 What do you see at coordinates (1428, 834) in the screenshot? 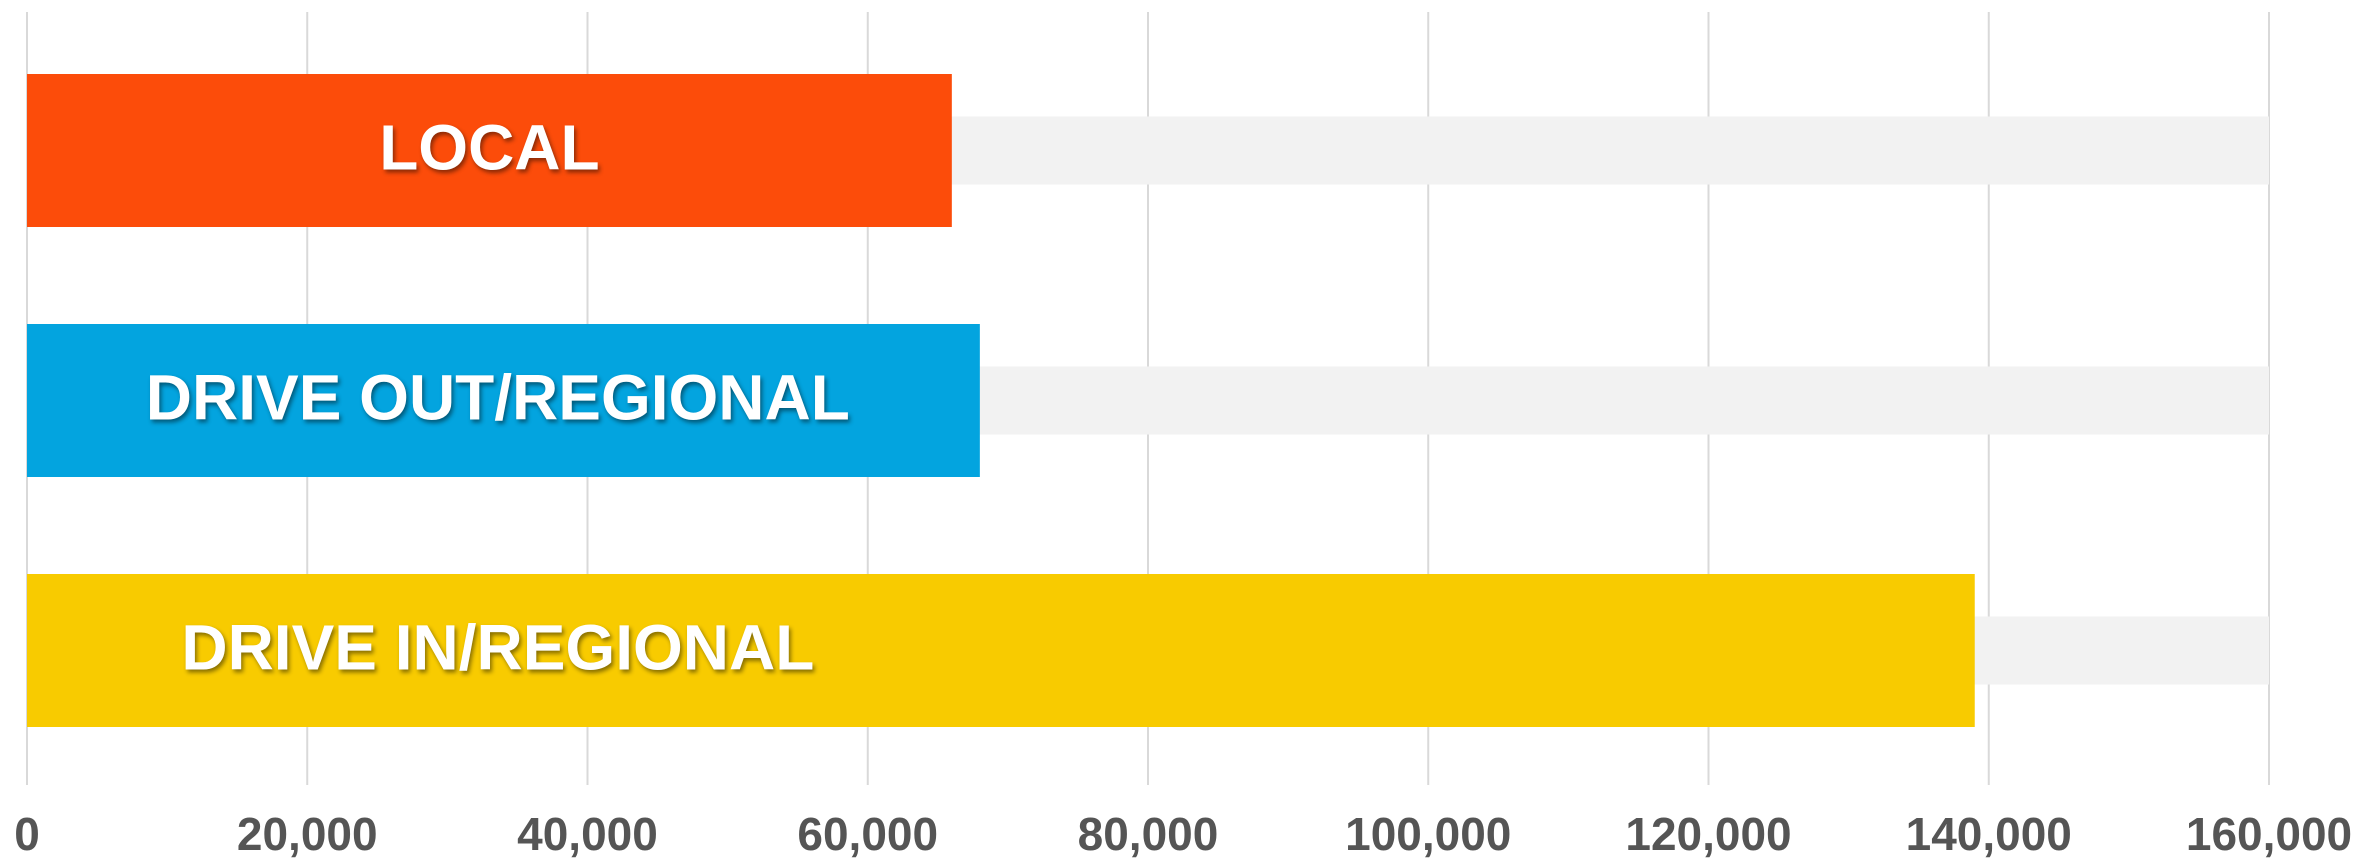
I see `x-tick-label: 100,000` at bounding box center [1428, 834].